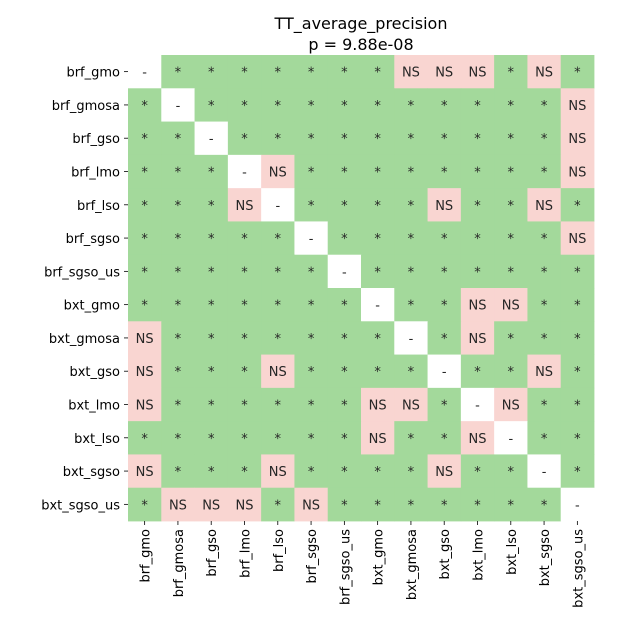  I want to click on x-tick-label: brf_sgso, so click(312, 556).